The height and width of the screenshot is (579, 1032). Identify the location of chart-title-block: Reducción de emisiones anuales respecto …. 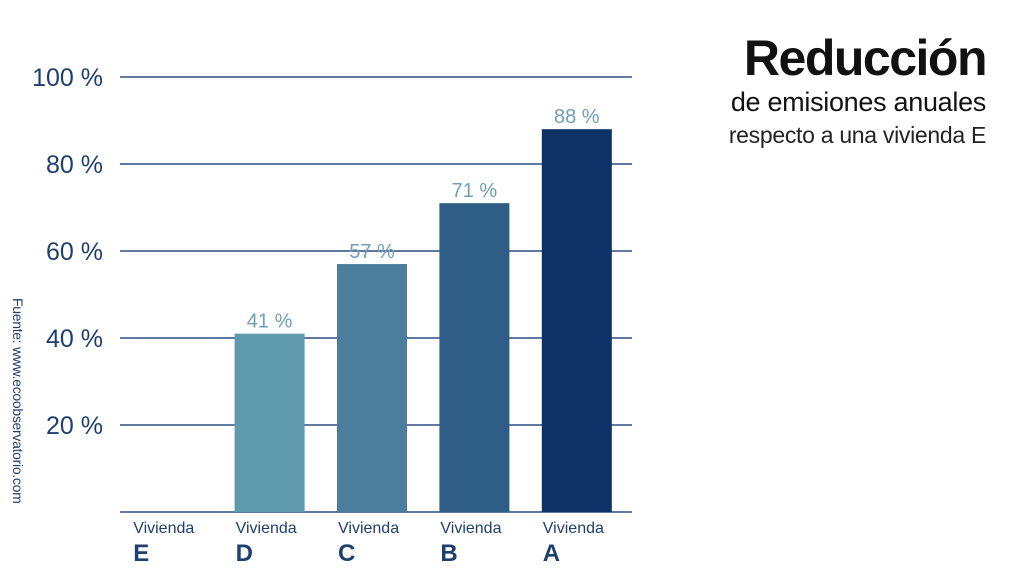
(858, 91).